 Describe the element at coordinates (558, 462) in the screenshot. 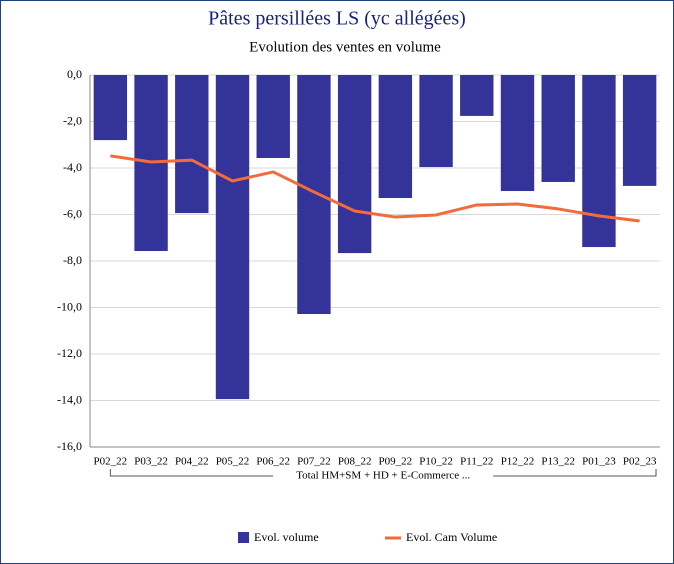

I see `x-tick-label: P13_22` at that location.